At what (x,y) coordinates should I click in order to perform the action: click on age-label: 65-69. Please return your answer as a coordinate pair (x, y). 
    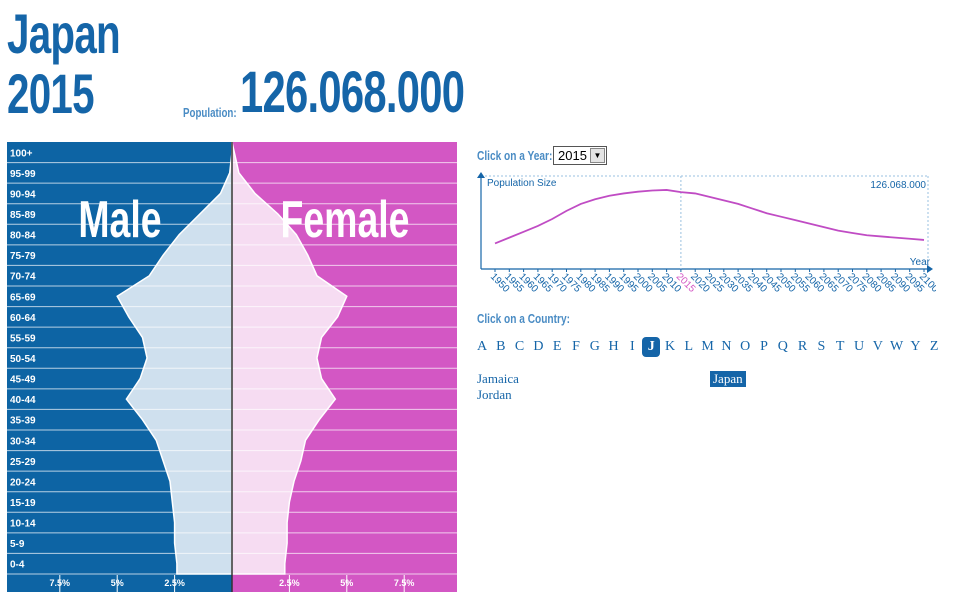
    Looking at the image, I should click on (23, 297).